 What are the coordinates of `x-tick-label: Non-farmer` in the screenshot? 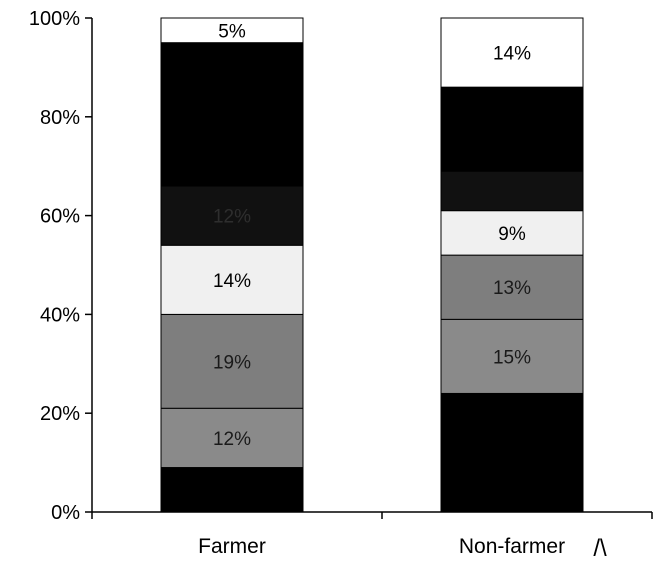 It's located at (512, 546).